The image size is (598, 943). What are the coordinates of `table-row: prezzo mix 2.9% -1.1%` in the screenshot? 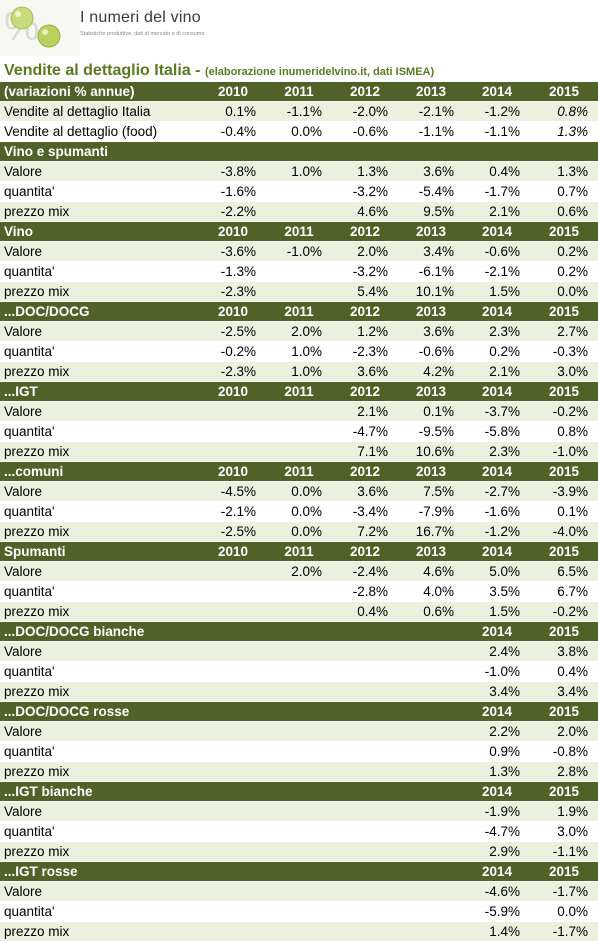 It's located at (299, 851).